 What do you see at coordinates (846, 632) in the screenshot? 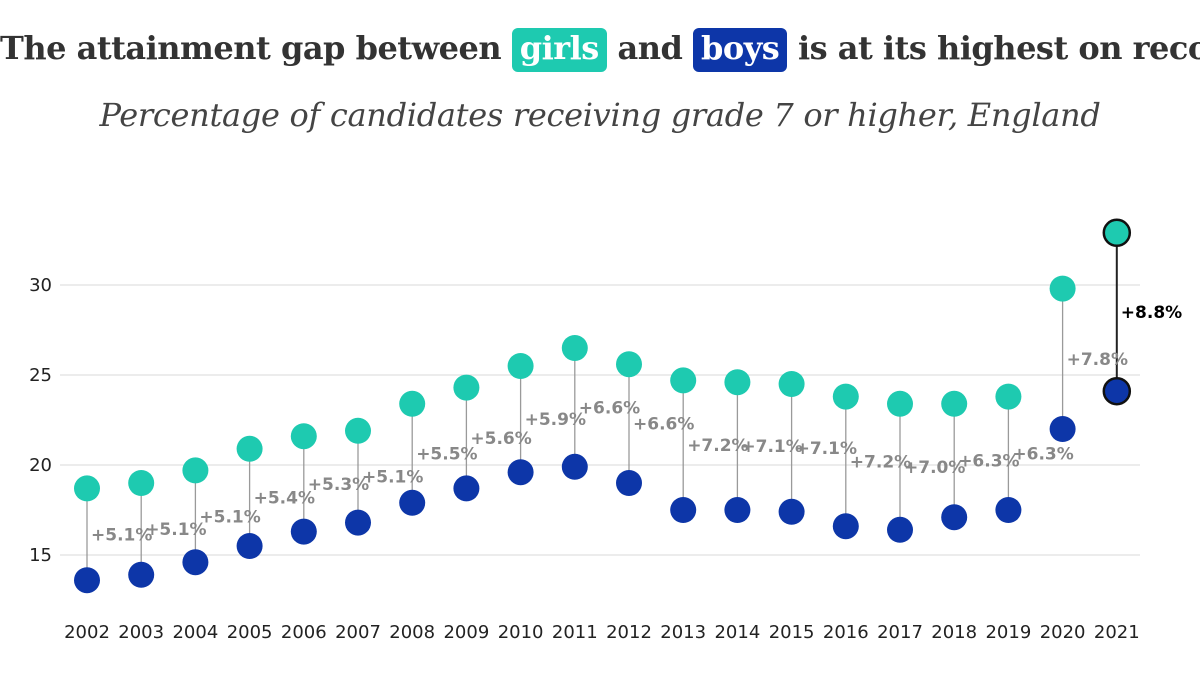
I see `x-tick-label: 2016` at bounding box center [846, 632].